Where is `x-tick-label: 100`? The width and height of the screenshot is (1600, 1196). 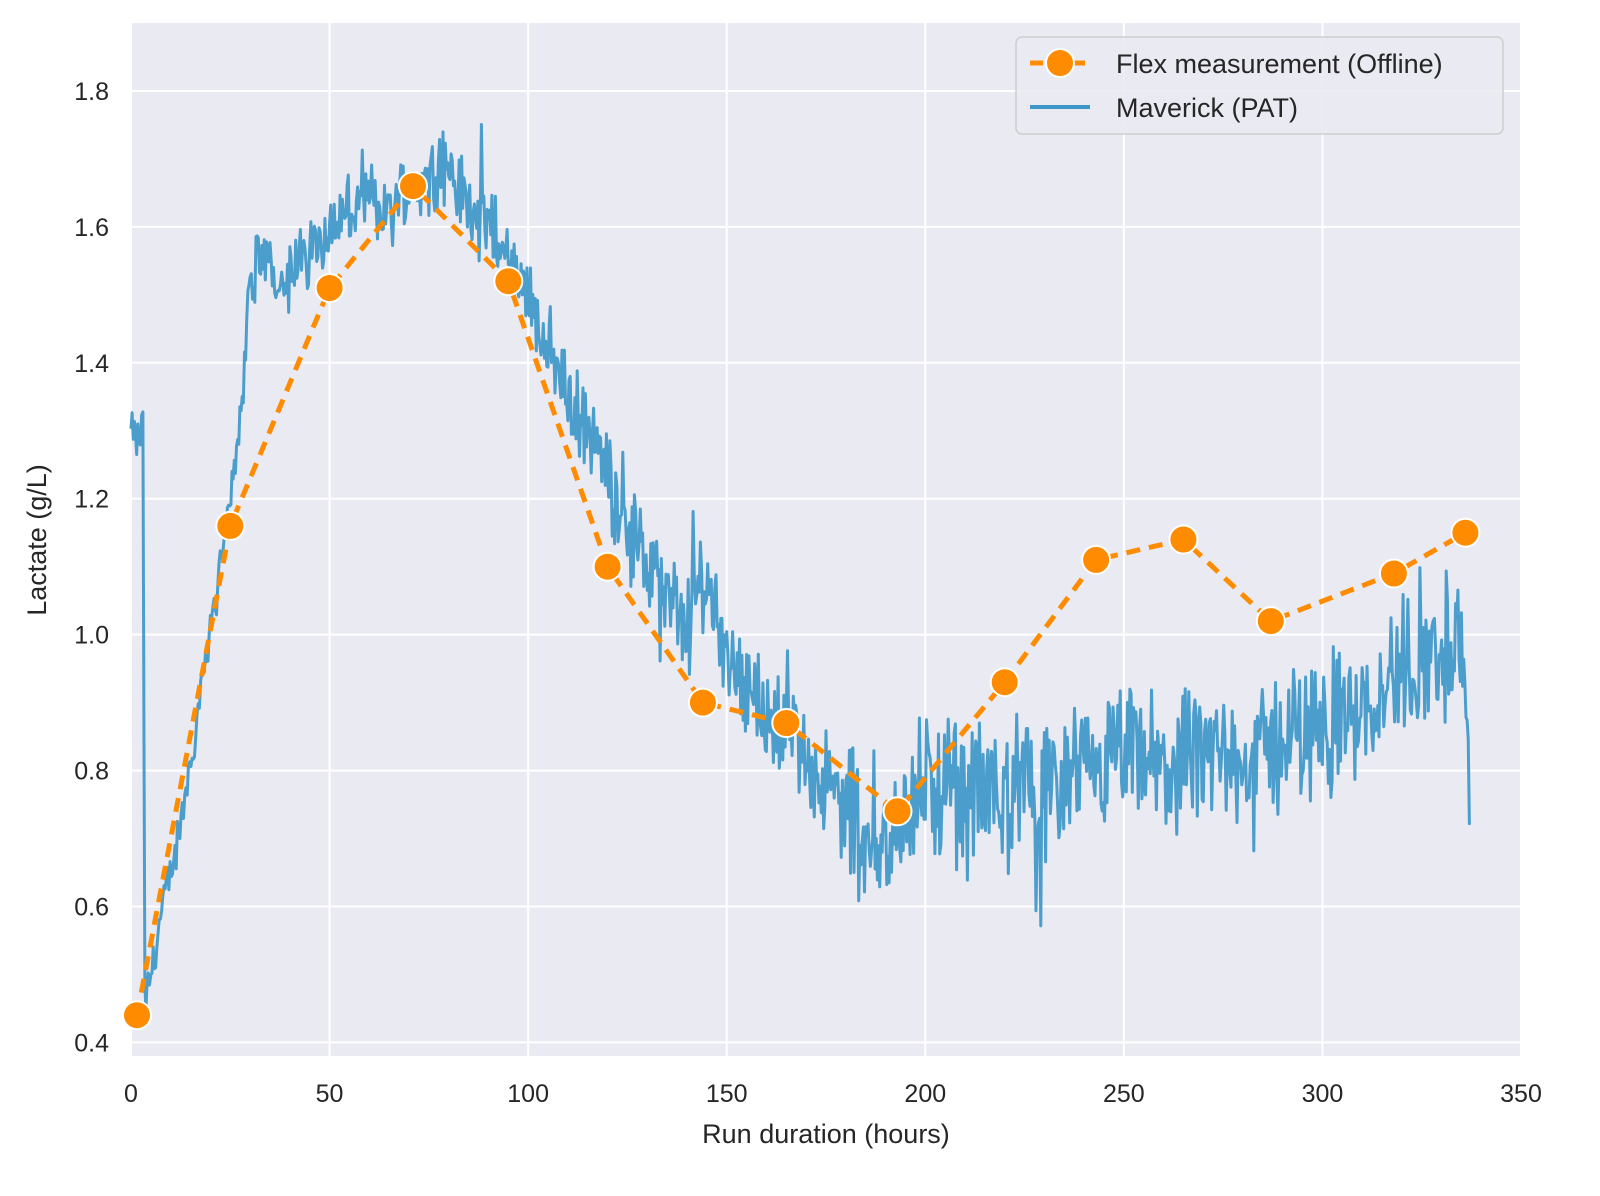 x-tick-label: 100 is located at coordinates (528, 1094).